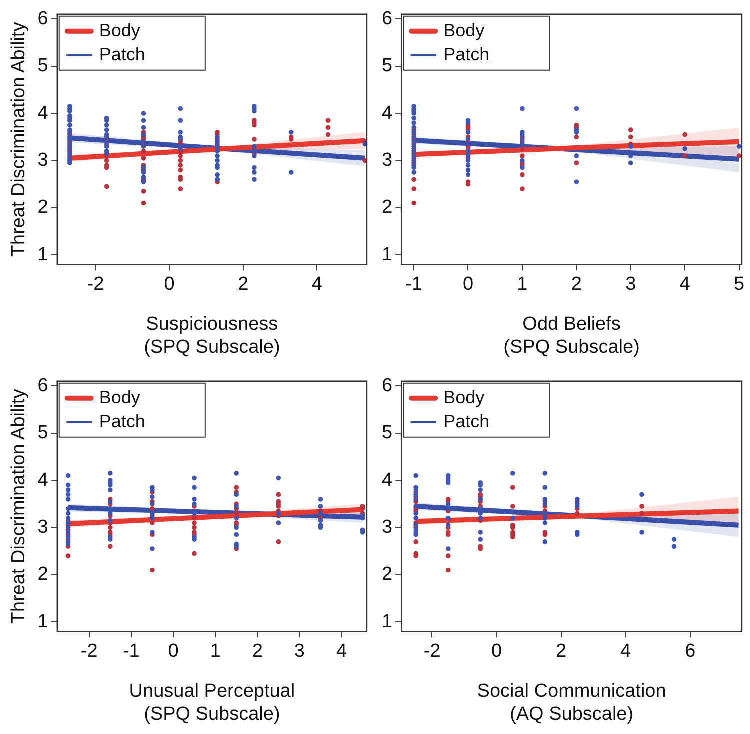  I want to click on x-axis-title: Odd Beliefs (SPQ Subscale), so click(572, 336).